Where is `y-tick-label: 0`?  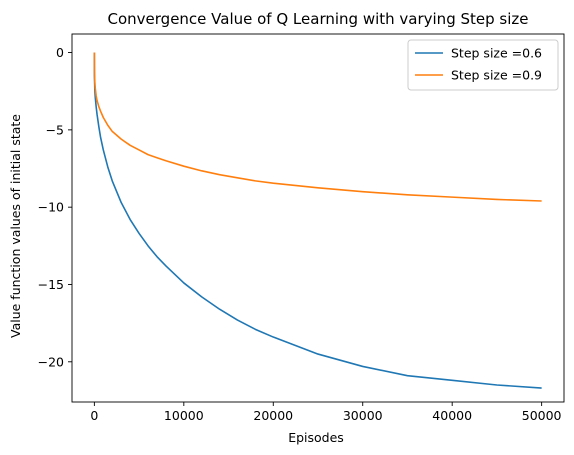
y-tick-label: 0 is located at coordinates (60, 52).